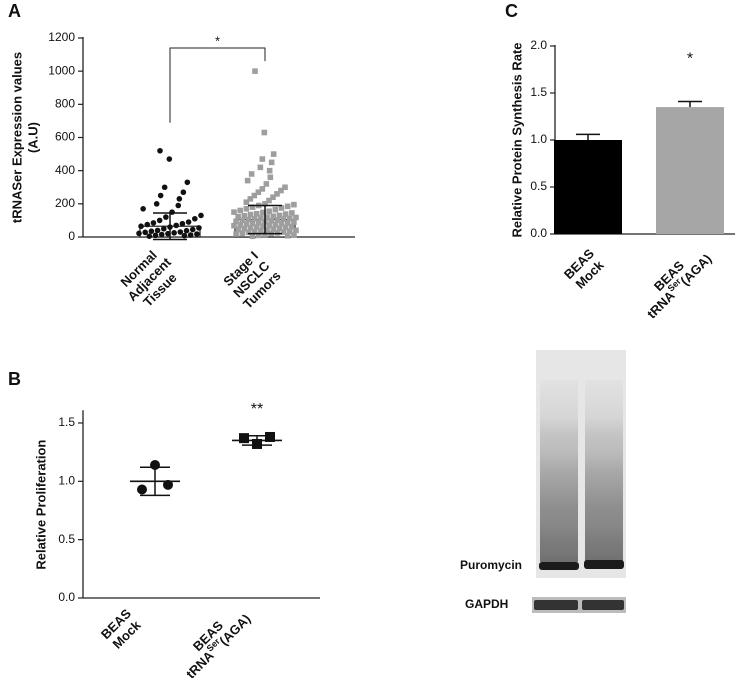 This screenshot has height=679, width=754. Describe the element at coordinates (690, 59) in the screenshot. I see `significance: *` at that location.